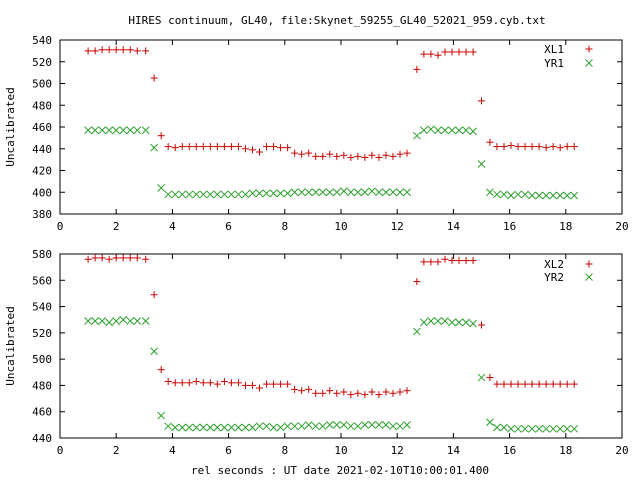  What do you see at coordinates (42, 40) in the screenshot?
I see `y-tick-label: 540` at bounding box center [42, 40].